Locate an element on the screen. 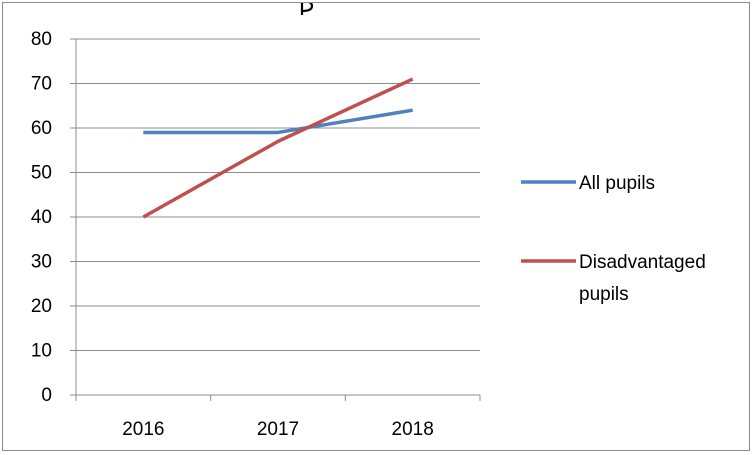  clipped-title-fragment is located at coordinates (307, 9).